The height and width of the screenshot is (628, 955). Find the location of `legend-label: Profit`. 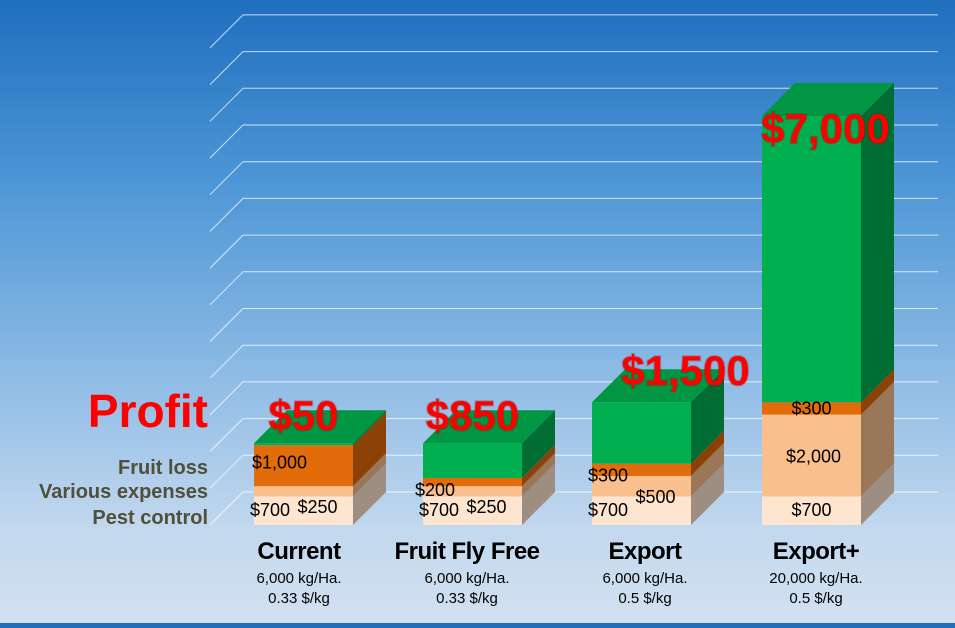

legend-label: Profit is located at coordinates (148, 411).